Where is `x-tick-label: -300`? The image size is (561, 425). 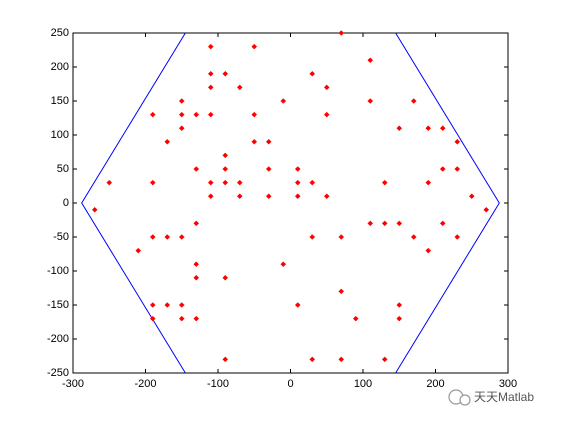 x-tick-label: -300 is located at coordinates (73, 384).